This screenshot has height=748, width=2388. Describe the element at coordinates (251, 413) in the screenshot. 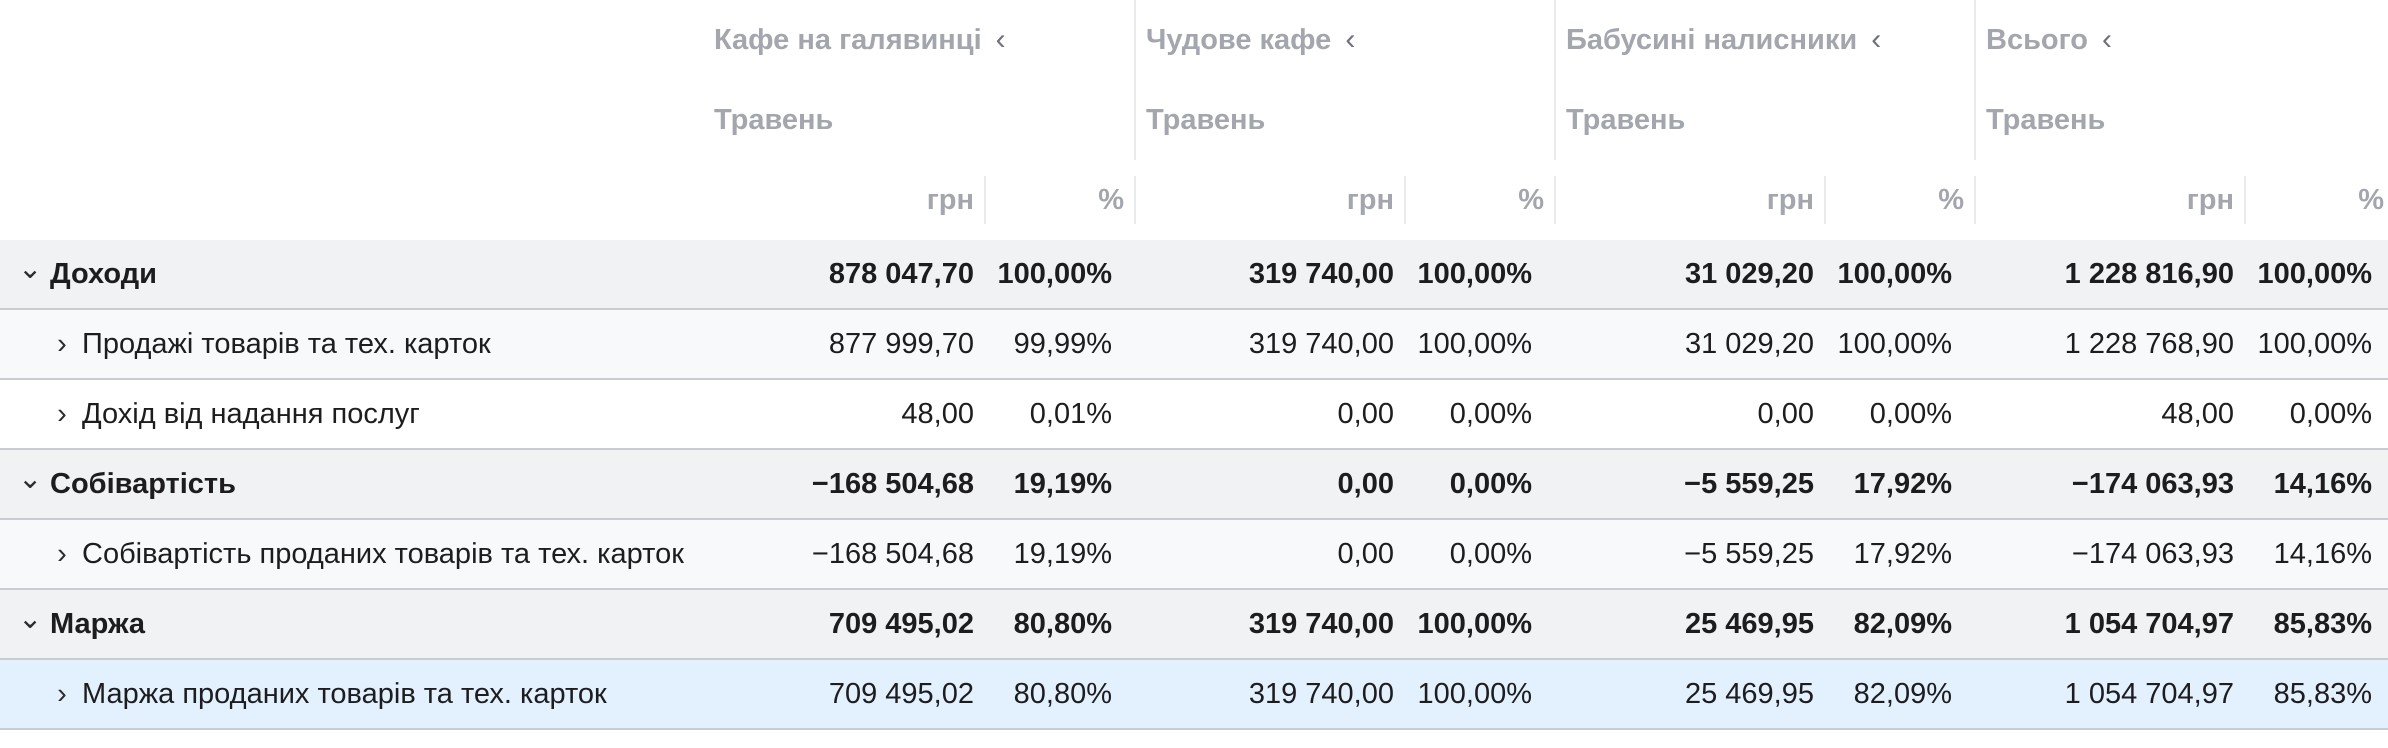

I see `row-label-text: Дохід від надання послуг` at that location.